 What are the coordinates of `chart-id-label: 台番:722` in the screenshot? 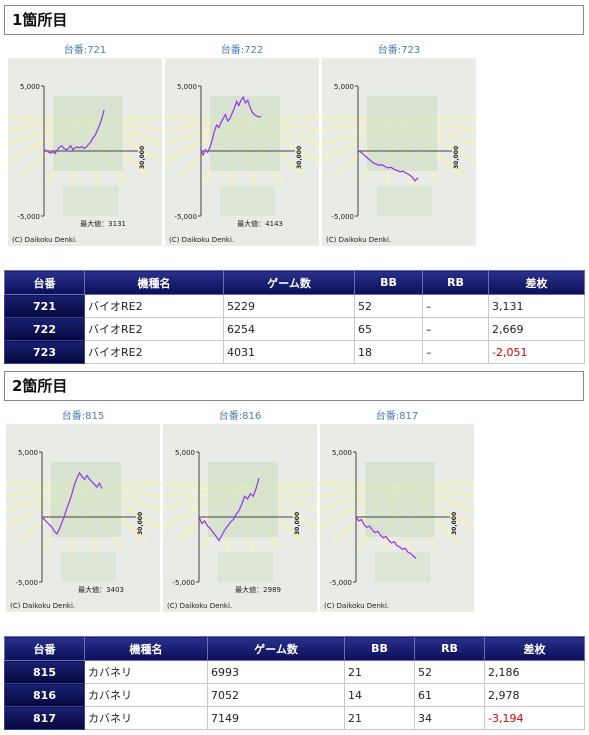 It's located at (242, 50).